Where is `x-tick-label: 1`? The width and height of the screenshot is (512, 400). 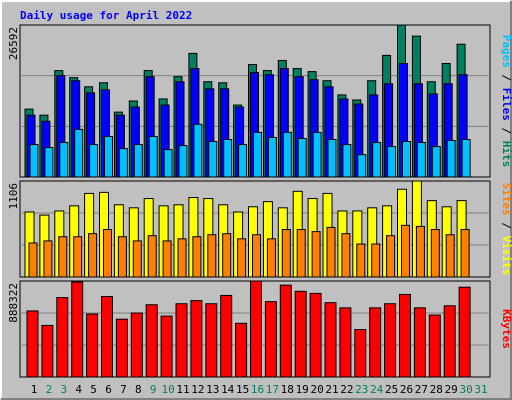 x-tick-label: 1 is located at coordinates (34, 389).